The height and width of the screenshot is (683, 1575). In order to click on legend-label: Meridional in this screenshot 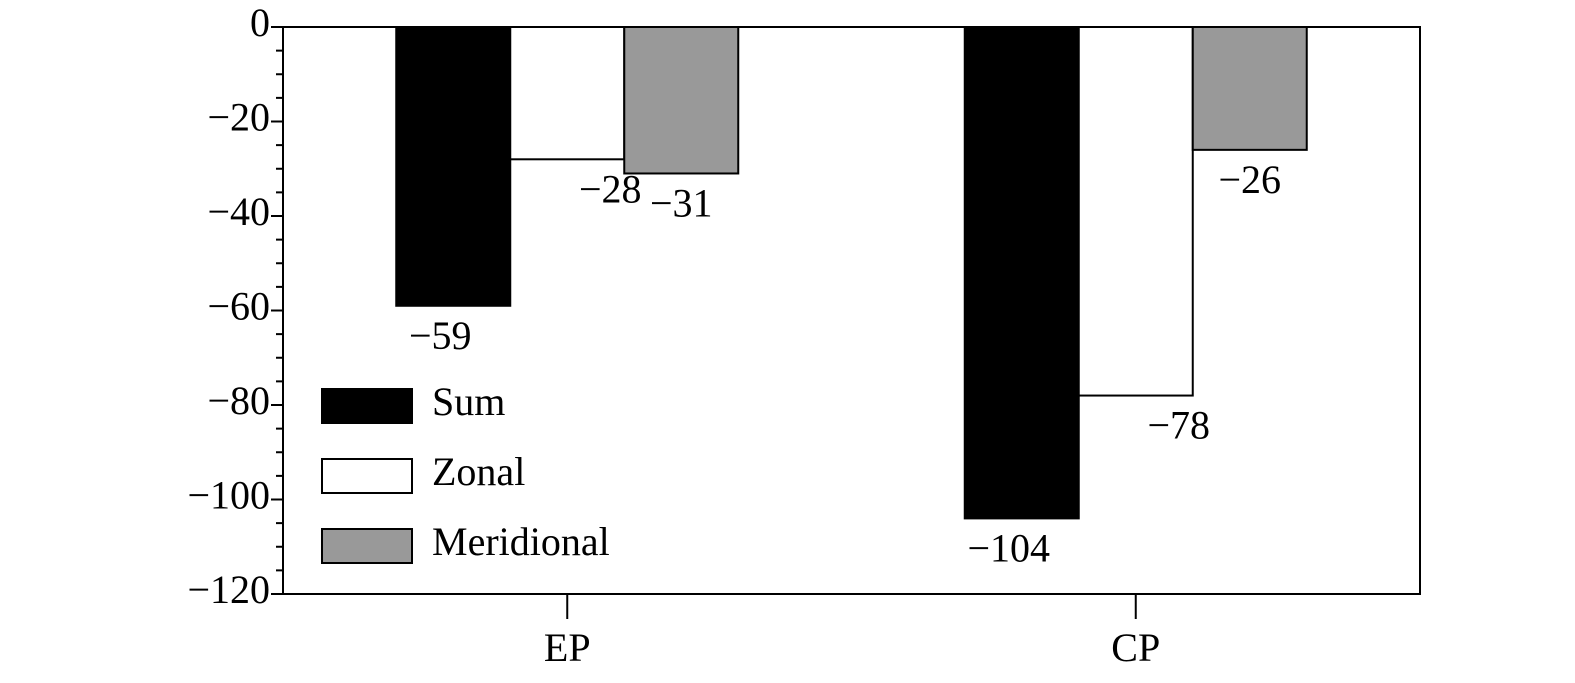, I will do `click(521, 541)`.